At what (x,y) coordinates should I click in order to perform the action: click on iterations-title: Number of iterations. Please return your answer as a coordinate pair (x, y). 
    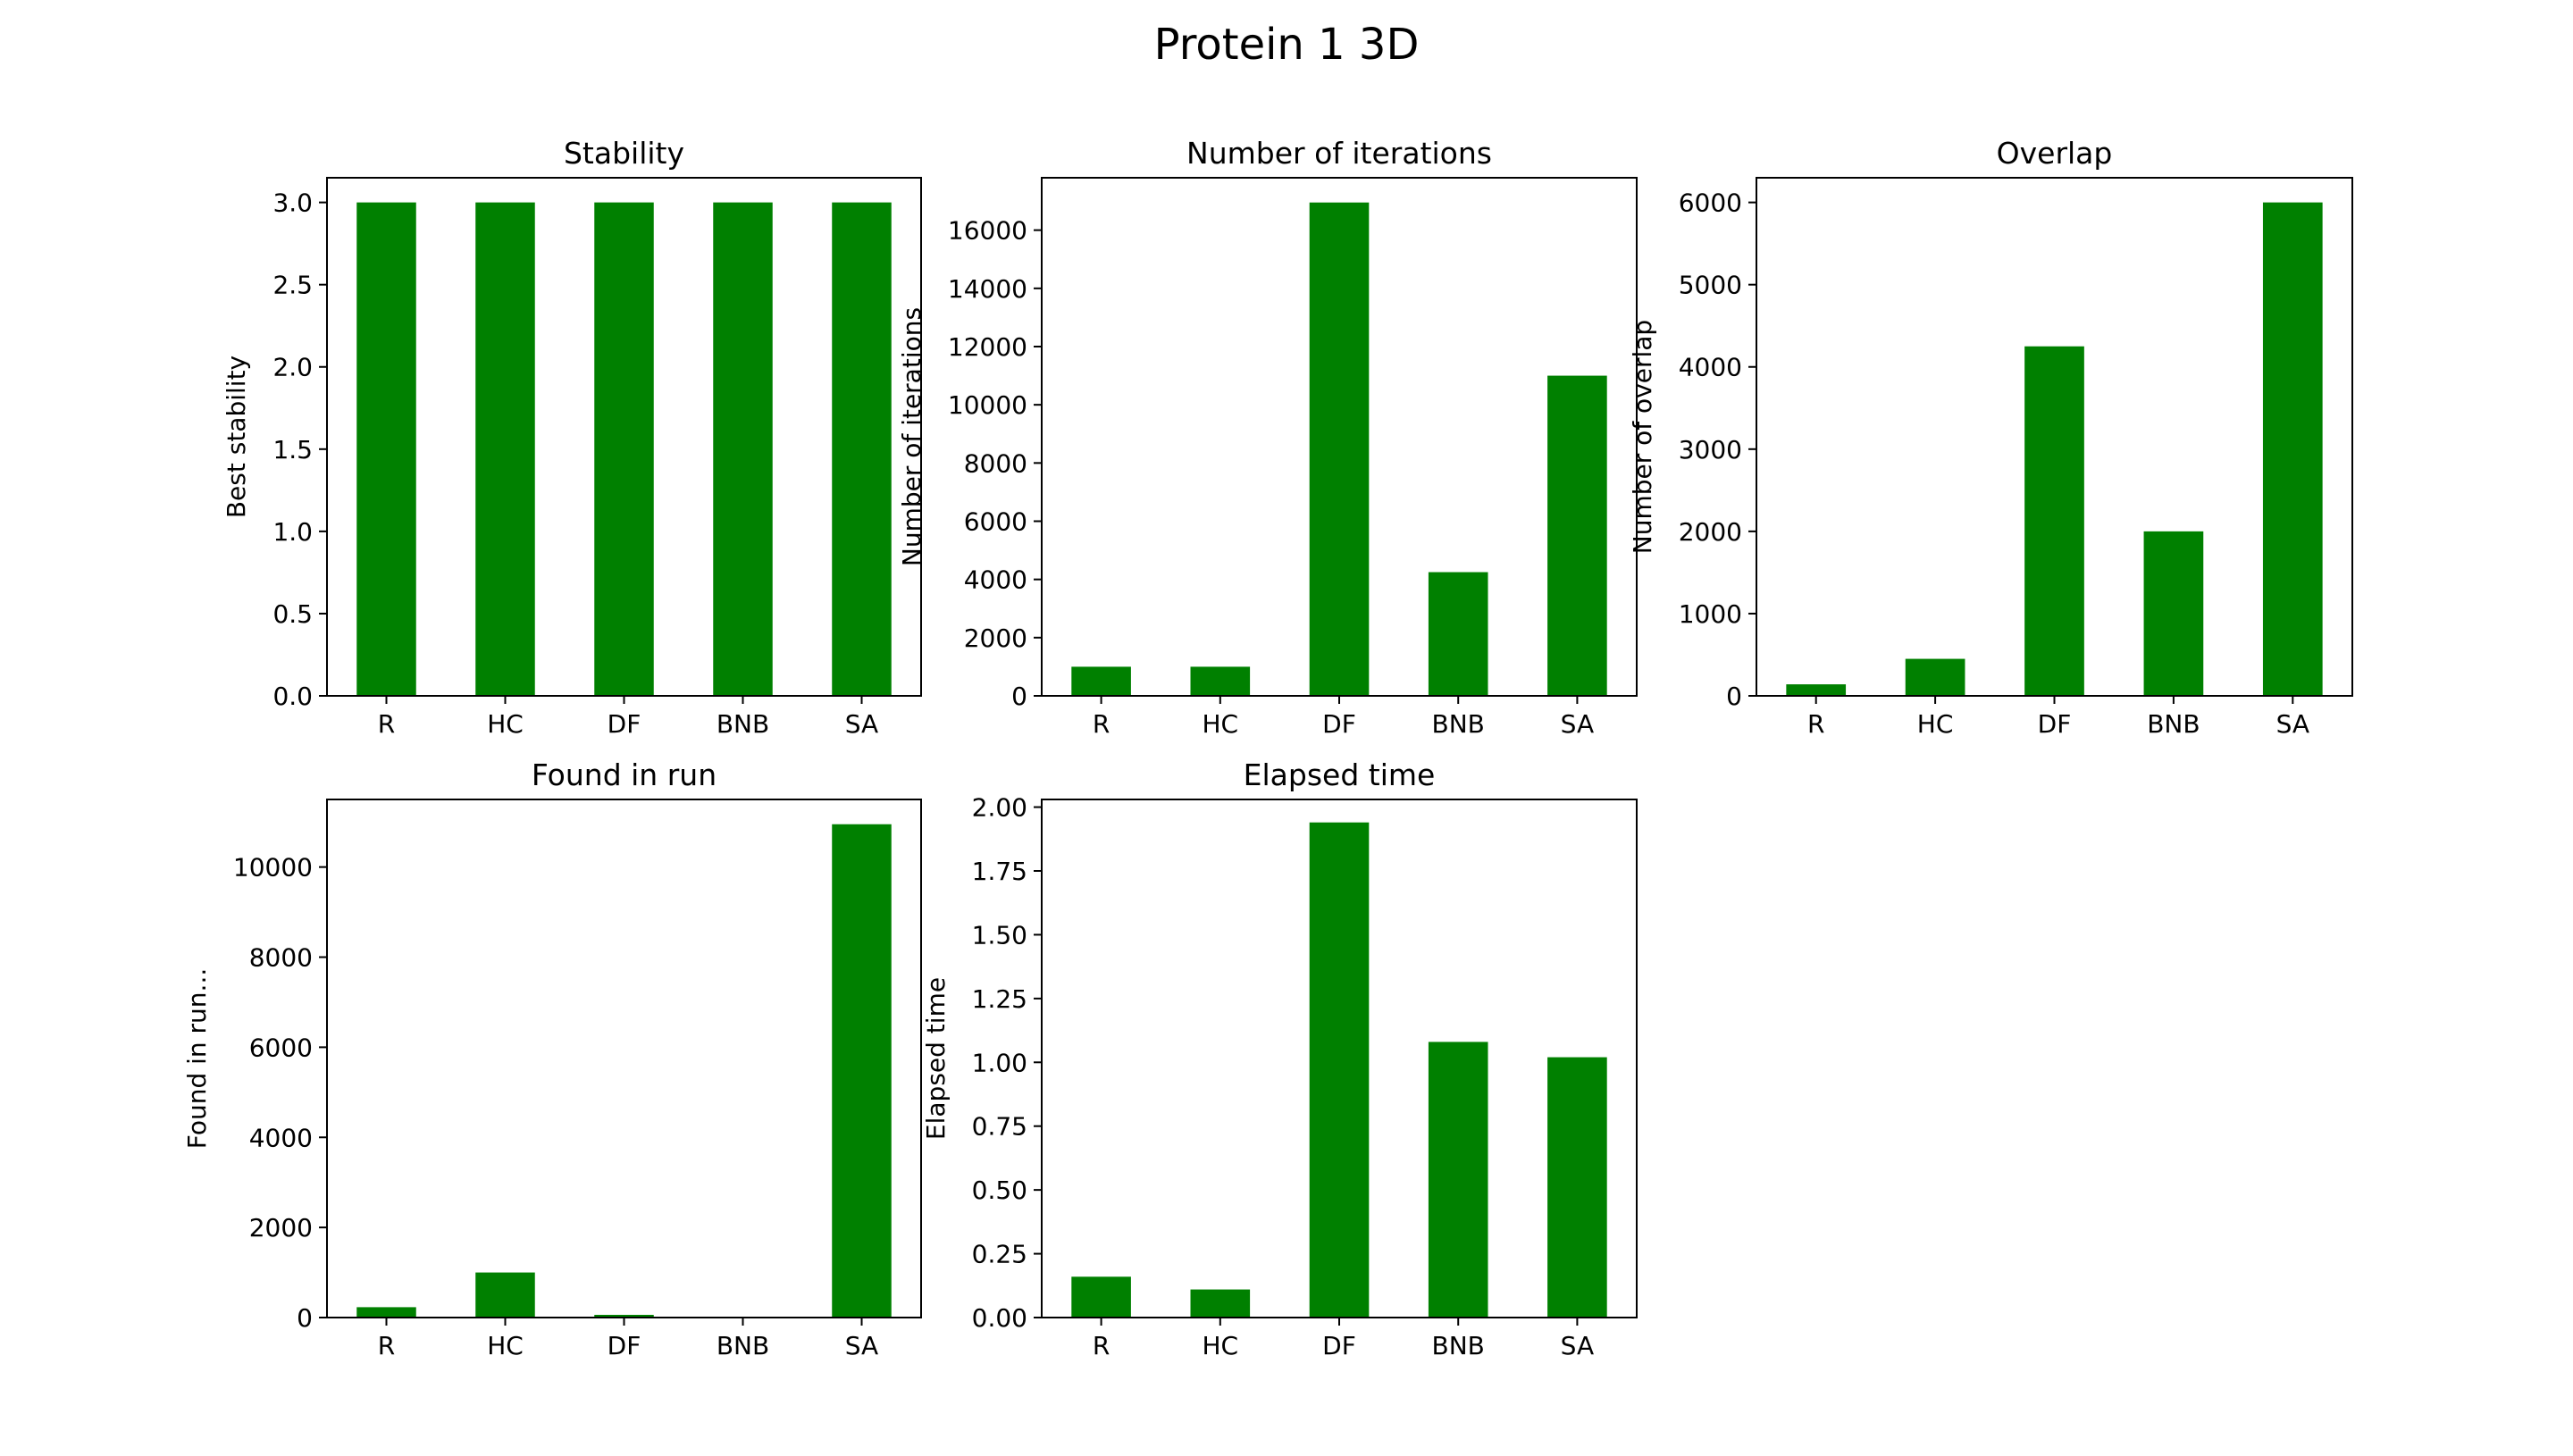
    Looking at the image, I should click on (1339, 153).